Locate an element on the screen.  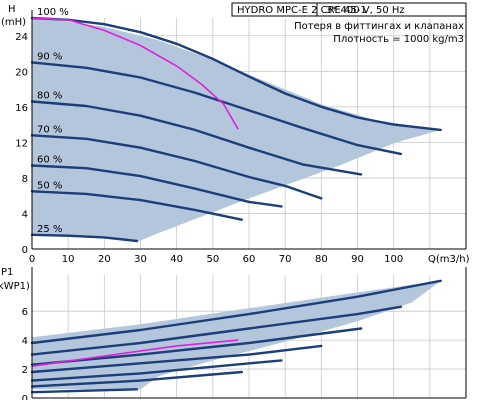
top-xtick-10: 100 is located at coordinates (393, 259).